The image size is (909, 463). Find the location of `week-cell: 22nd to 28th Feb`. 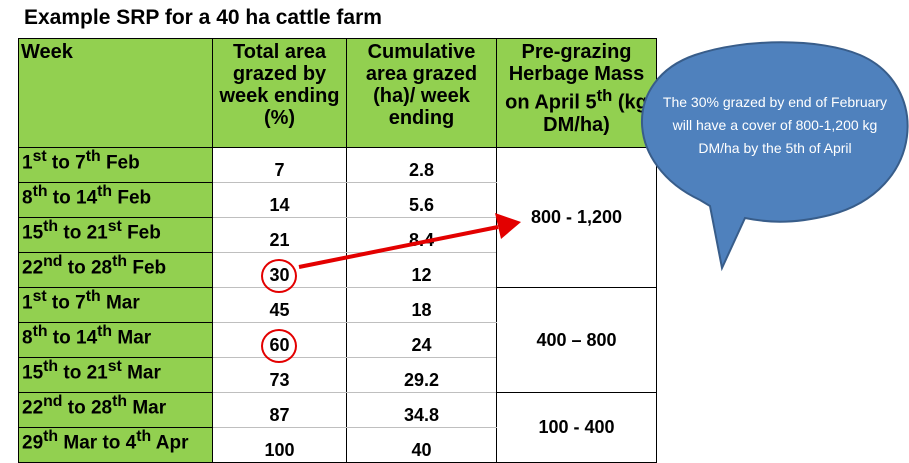

week-cell: 22nd to 28th Feb is located at coordinates (115, 270).